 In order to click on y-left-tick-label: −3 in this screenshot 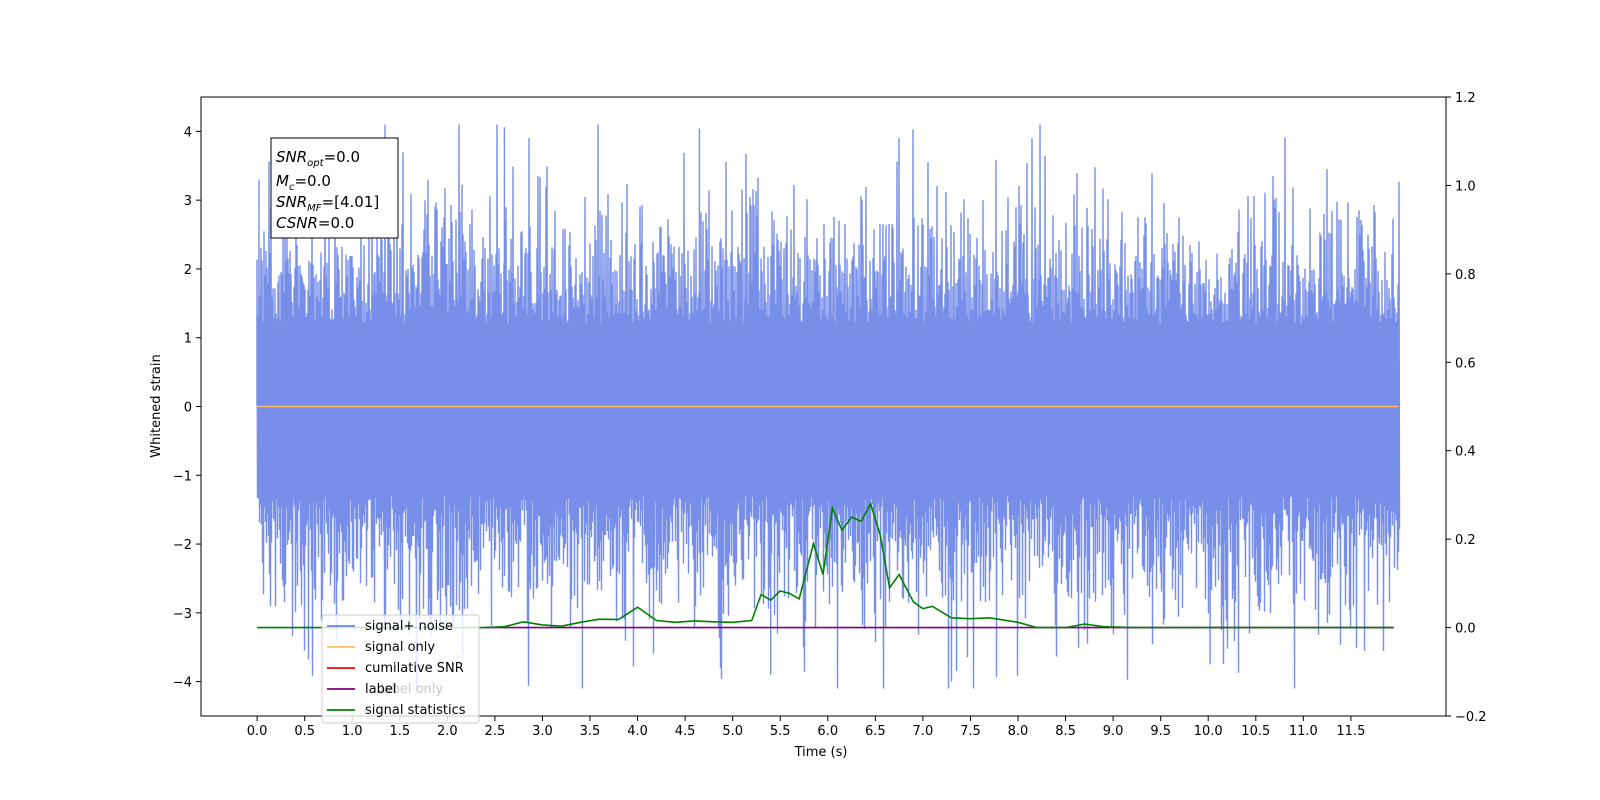, I will do `click(182, 614)`.